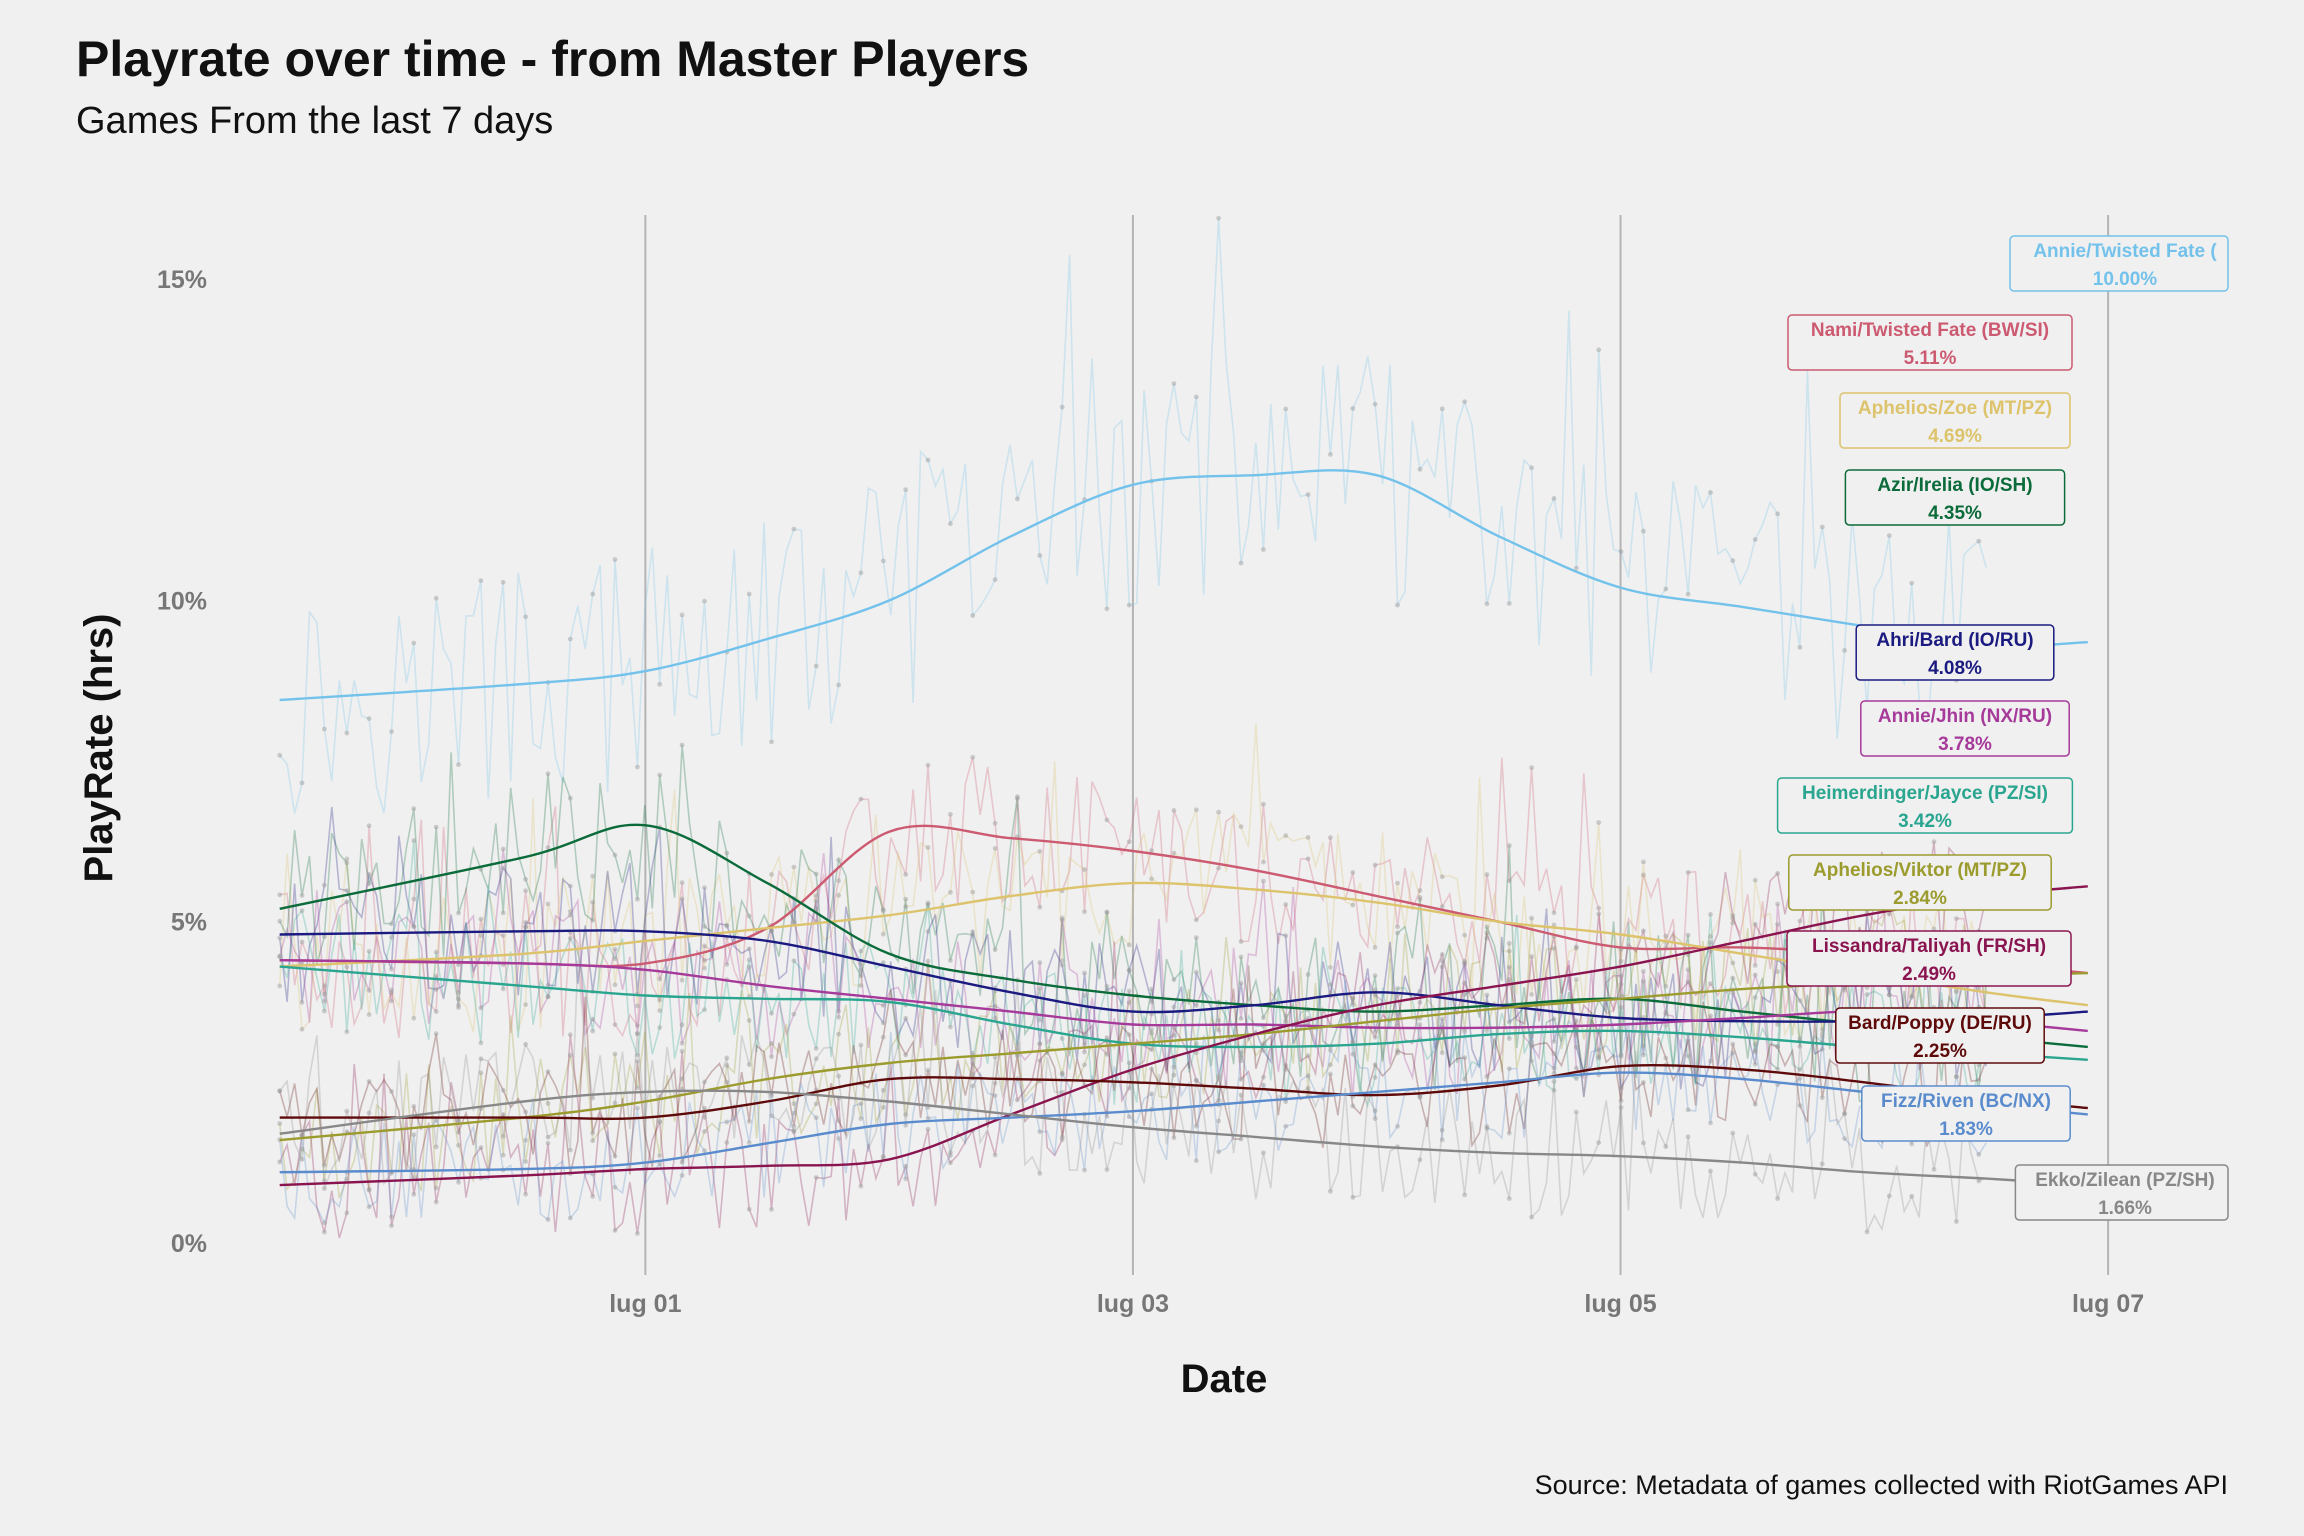  Describe the element at coordinates (1132, 1048) in the screenshot. I see `raw-series-line` at that location.